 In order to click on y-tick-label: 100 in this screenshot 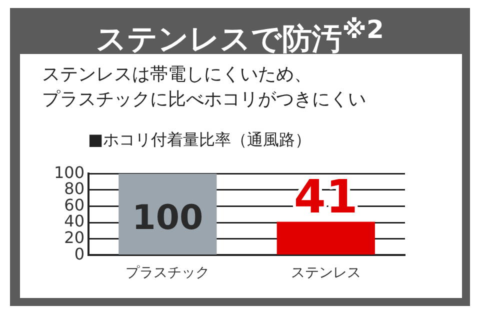, I will do `click(69, 172)`.